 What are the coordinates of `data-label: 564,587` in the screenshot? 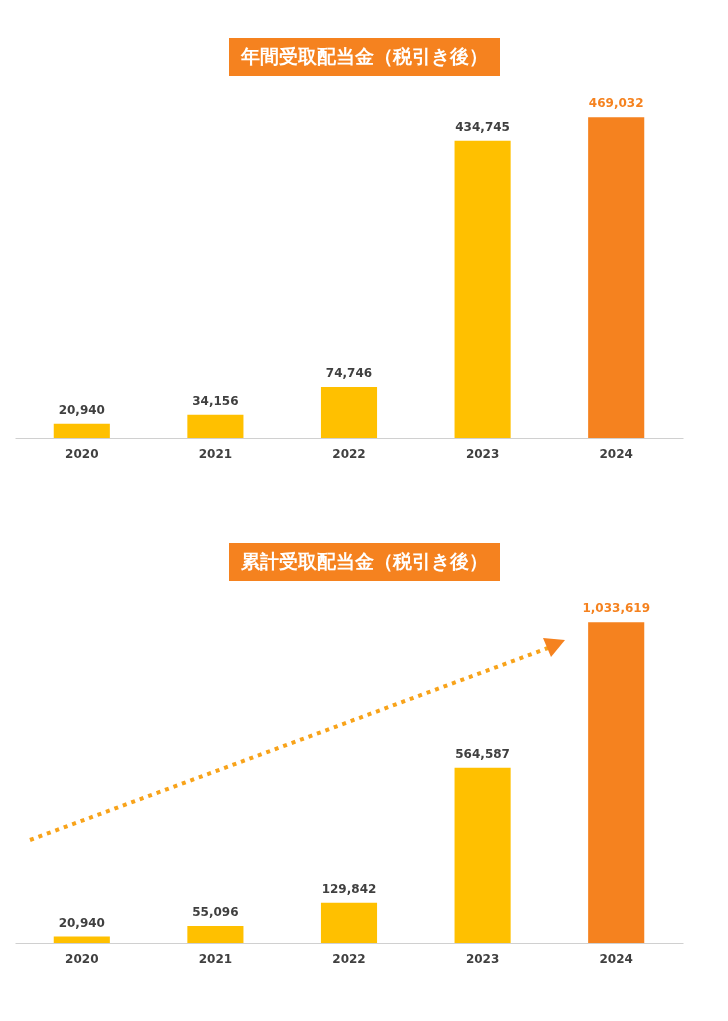 It's located at (482, 753).